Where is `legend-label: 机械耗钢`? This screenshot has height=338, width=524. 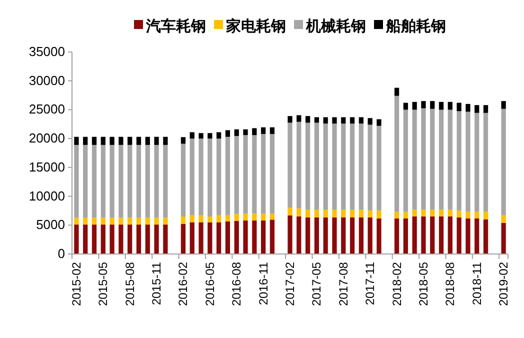
legend-label: 机械耗钢 is located at coordinates (335, 26).